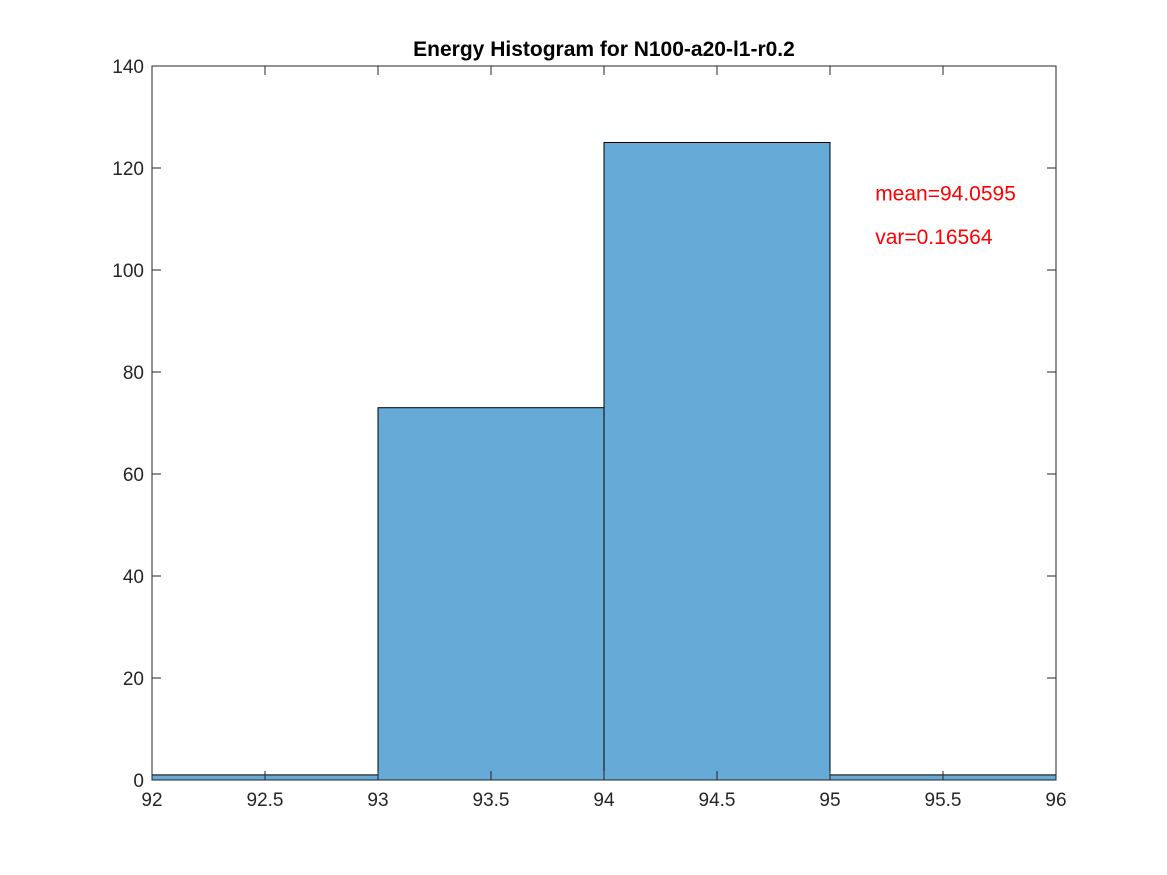 This screenshot has width=1167, height=875. What do you see at coordinates (128, 271) in the screenshot?
I see `y-tick-label-5: 100` at bounding box center [128, 271].